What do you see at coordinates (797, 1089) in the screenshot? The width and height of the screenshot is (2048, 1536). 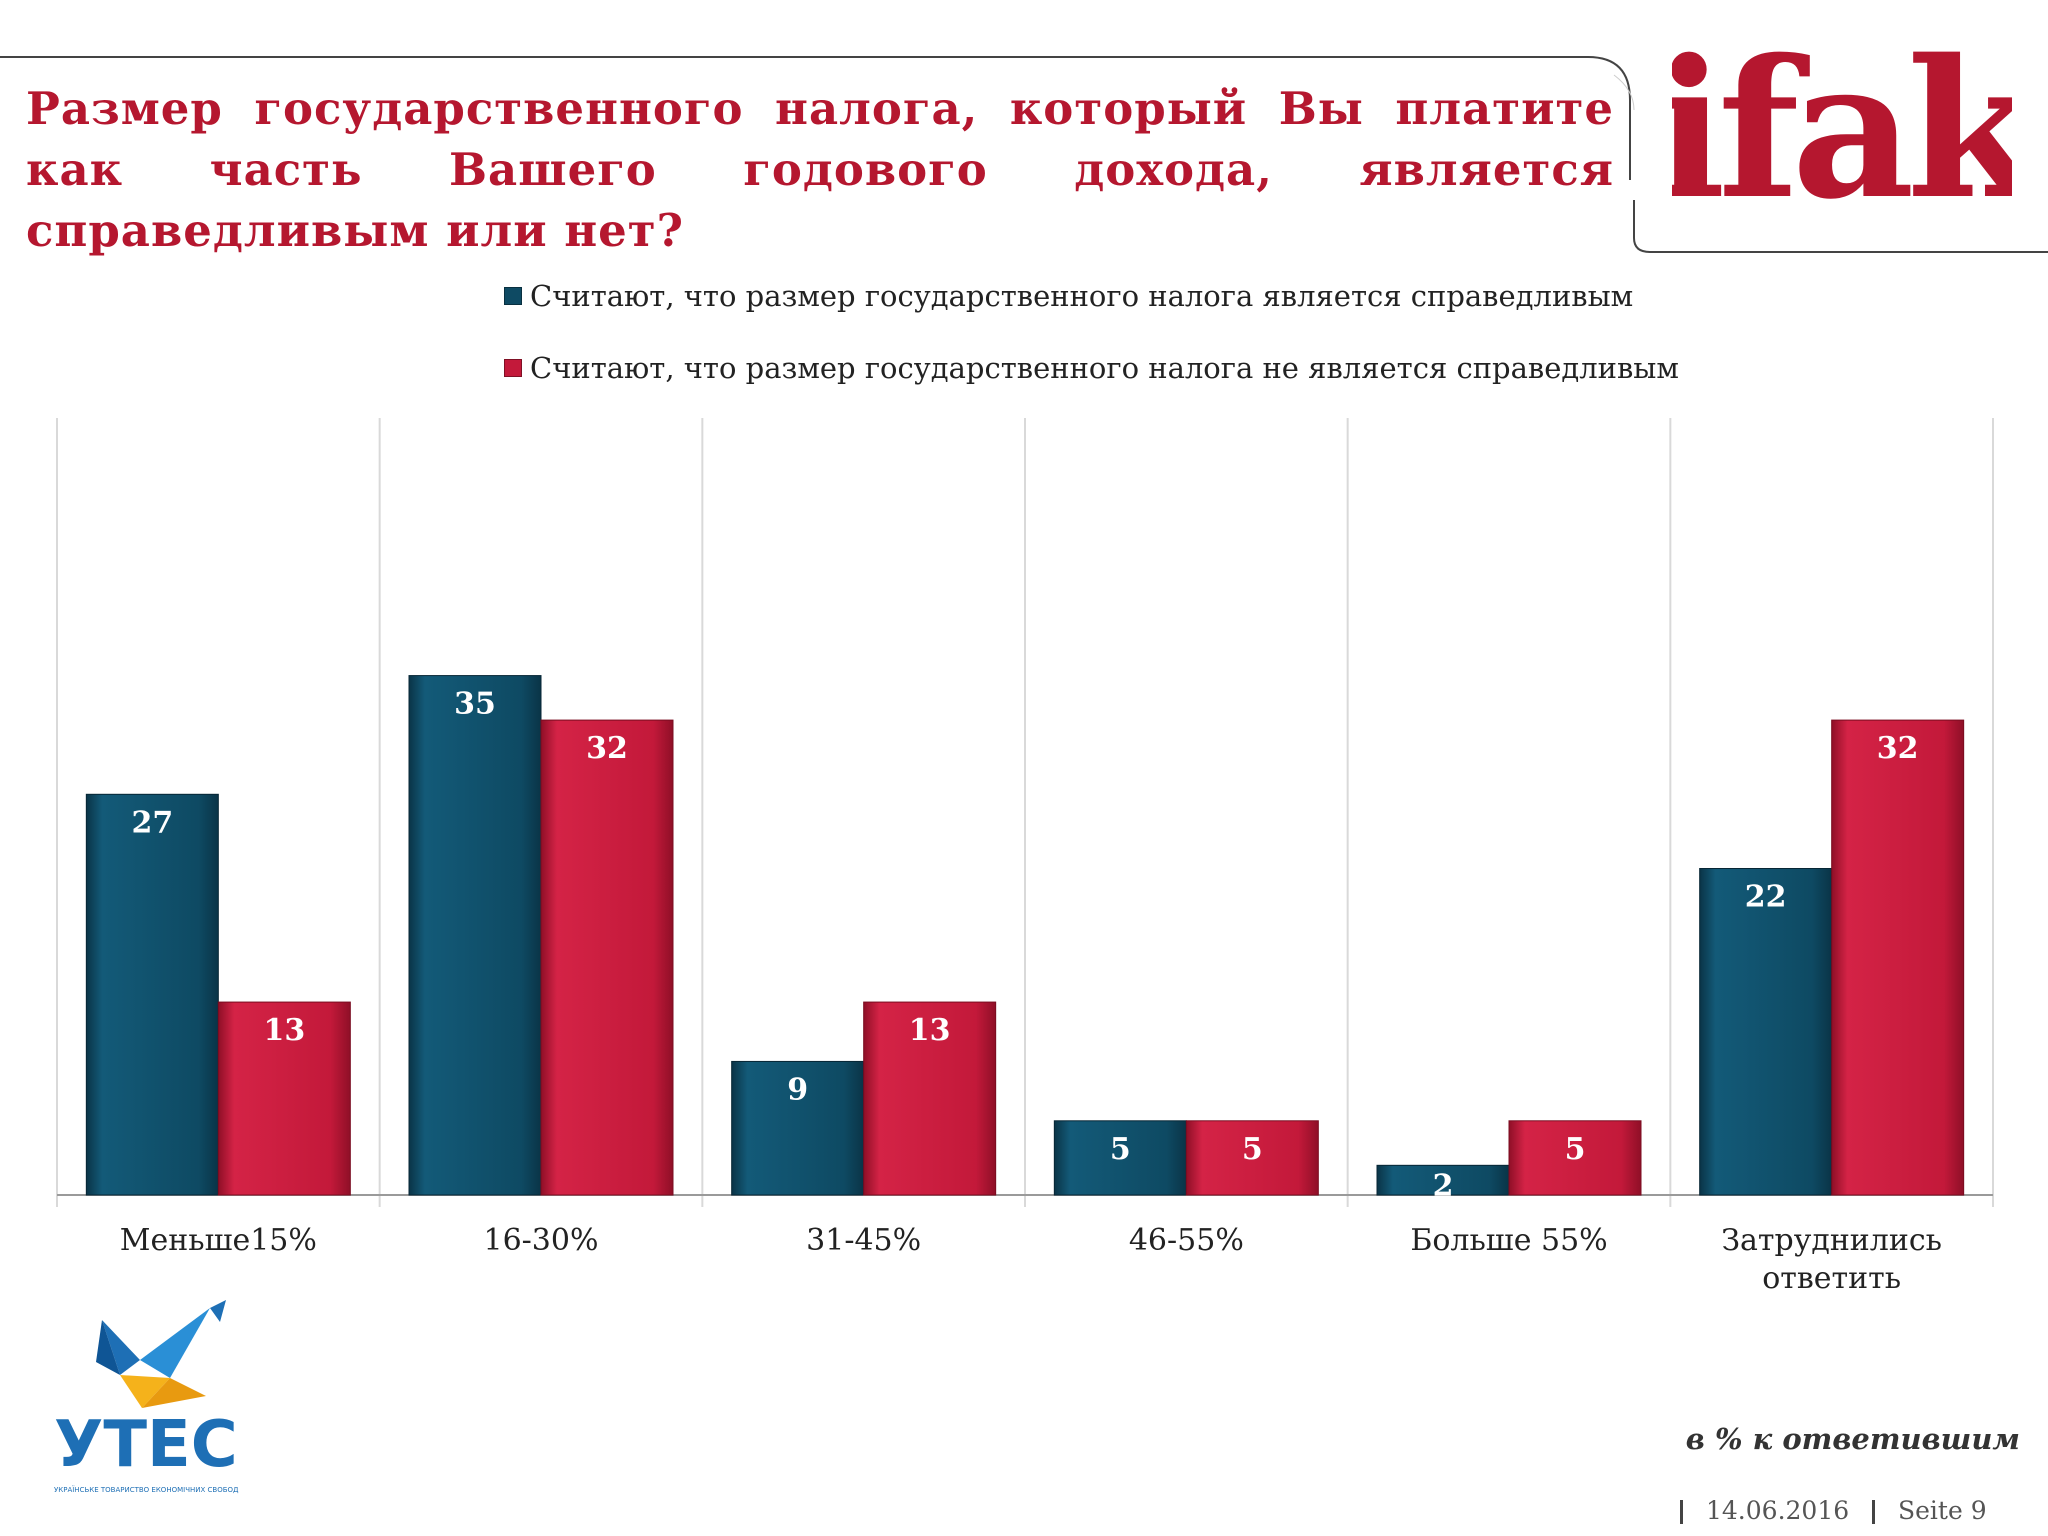 I see `bar-value-label: 9` at bounding box center [797, 1089].